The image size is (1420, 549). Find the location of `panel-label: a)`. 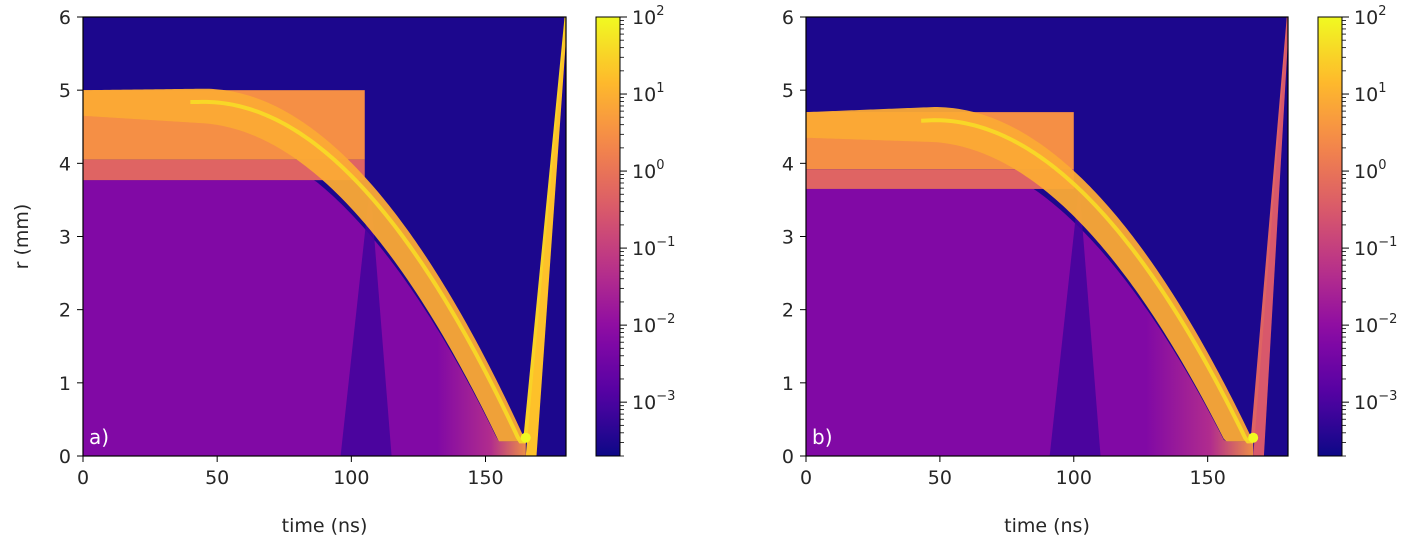

panel-label: a) is located at coordinates (99, 437).